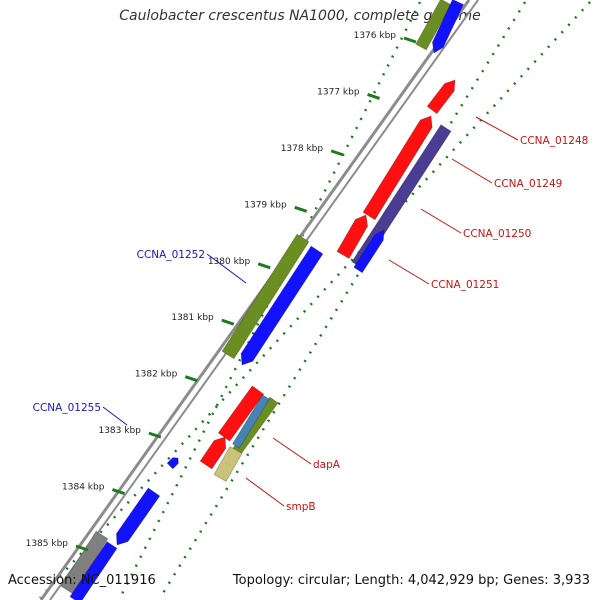 Image resolution: width=600 pixels, height=600 pixels. Describe the element at coordinates (302, 149) in the screenshot. I see `ruler-tick-label: 1378 kbp` at that location.